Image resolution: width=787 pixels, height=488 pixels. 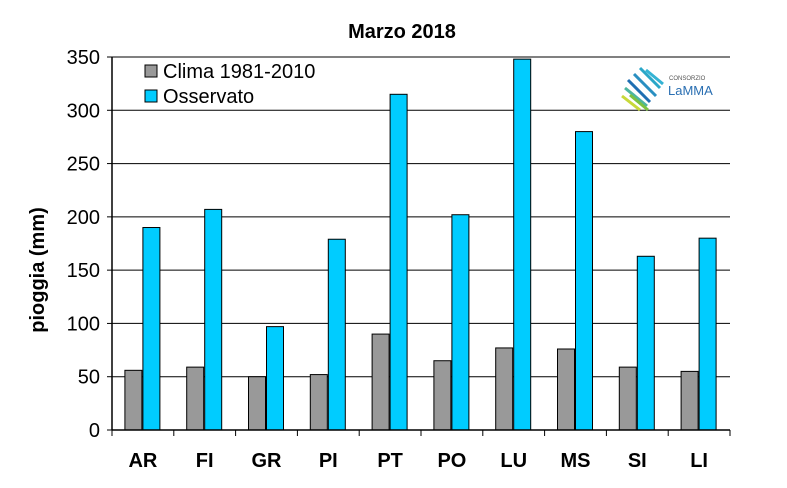 What do you see at coordinates (83, 111) in the screenshot?
I see `y-tick-label: 300` at bounding box center [83, 111].